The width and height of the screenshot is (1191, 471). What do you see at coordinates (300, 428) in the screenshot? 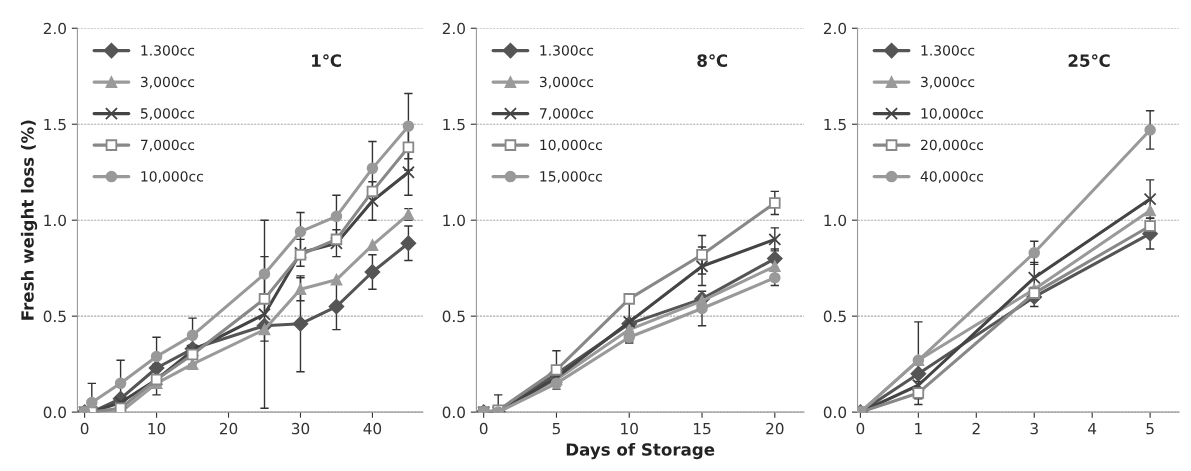
I see `x-tick-label: 30` at bounding box center [300, 428].